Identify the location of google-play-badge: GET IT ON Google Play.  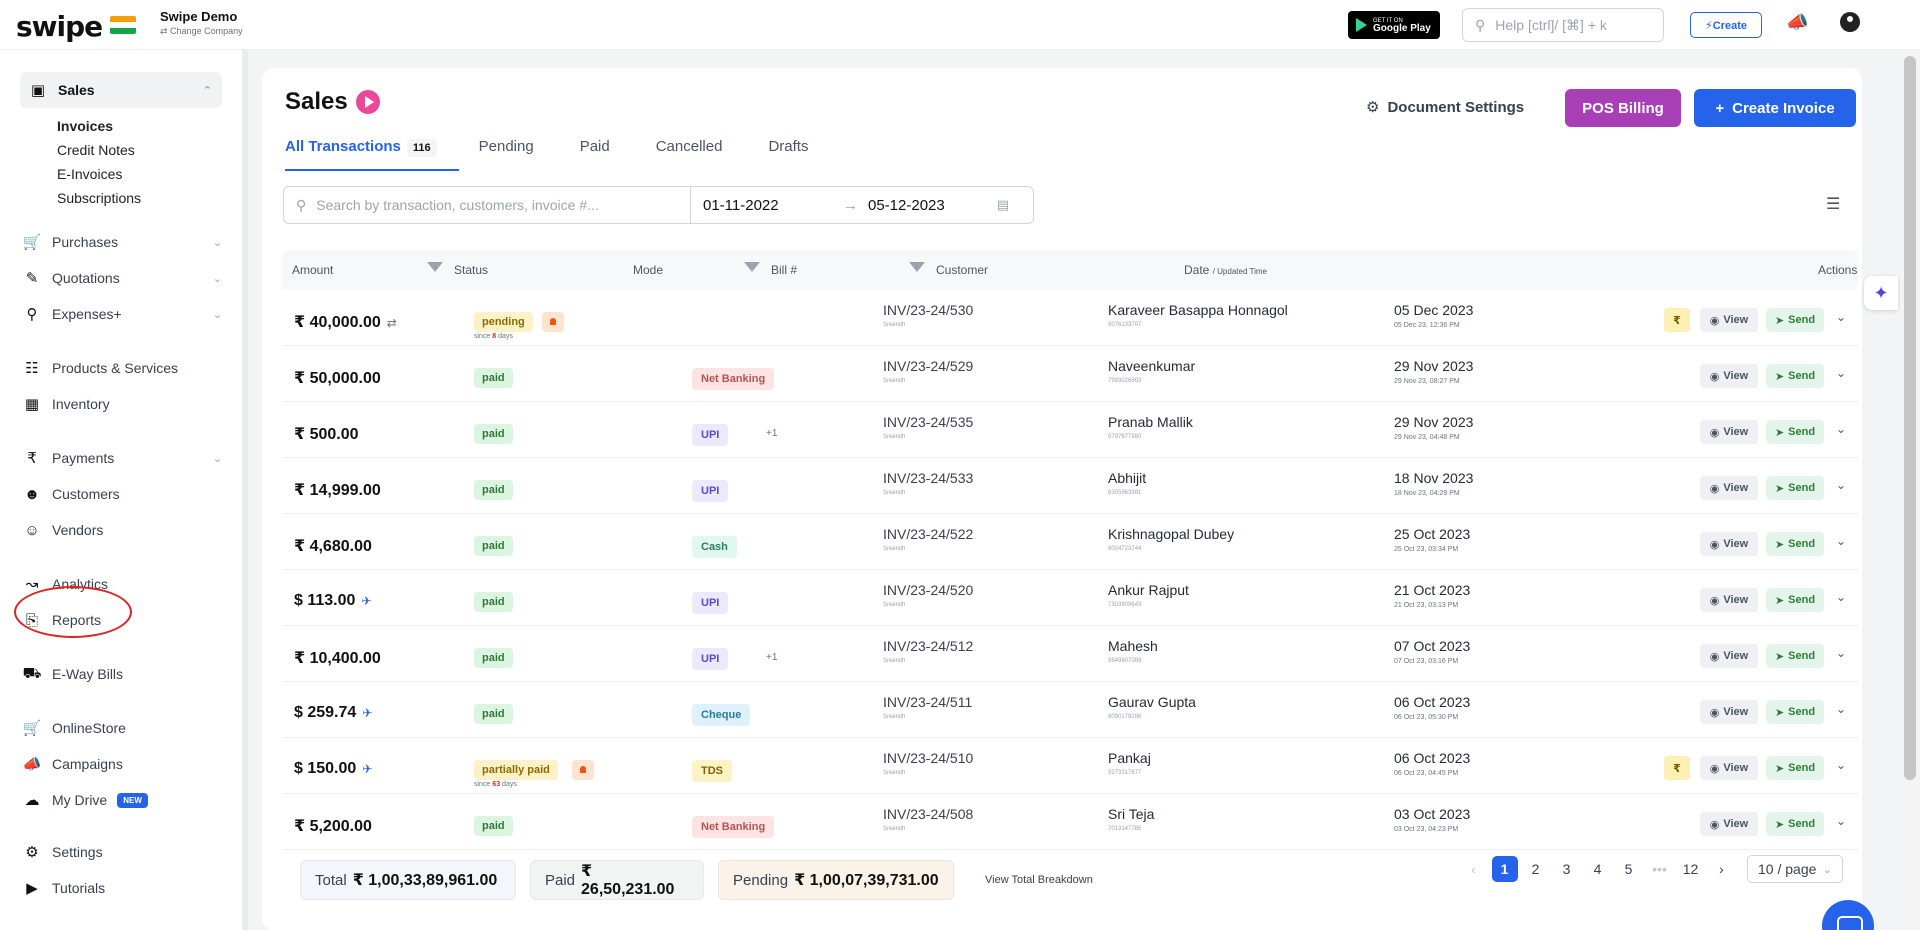
(1394, 25).